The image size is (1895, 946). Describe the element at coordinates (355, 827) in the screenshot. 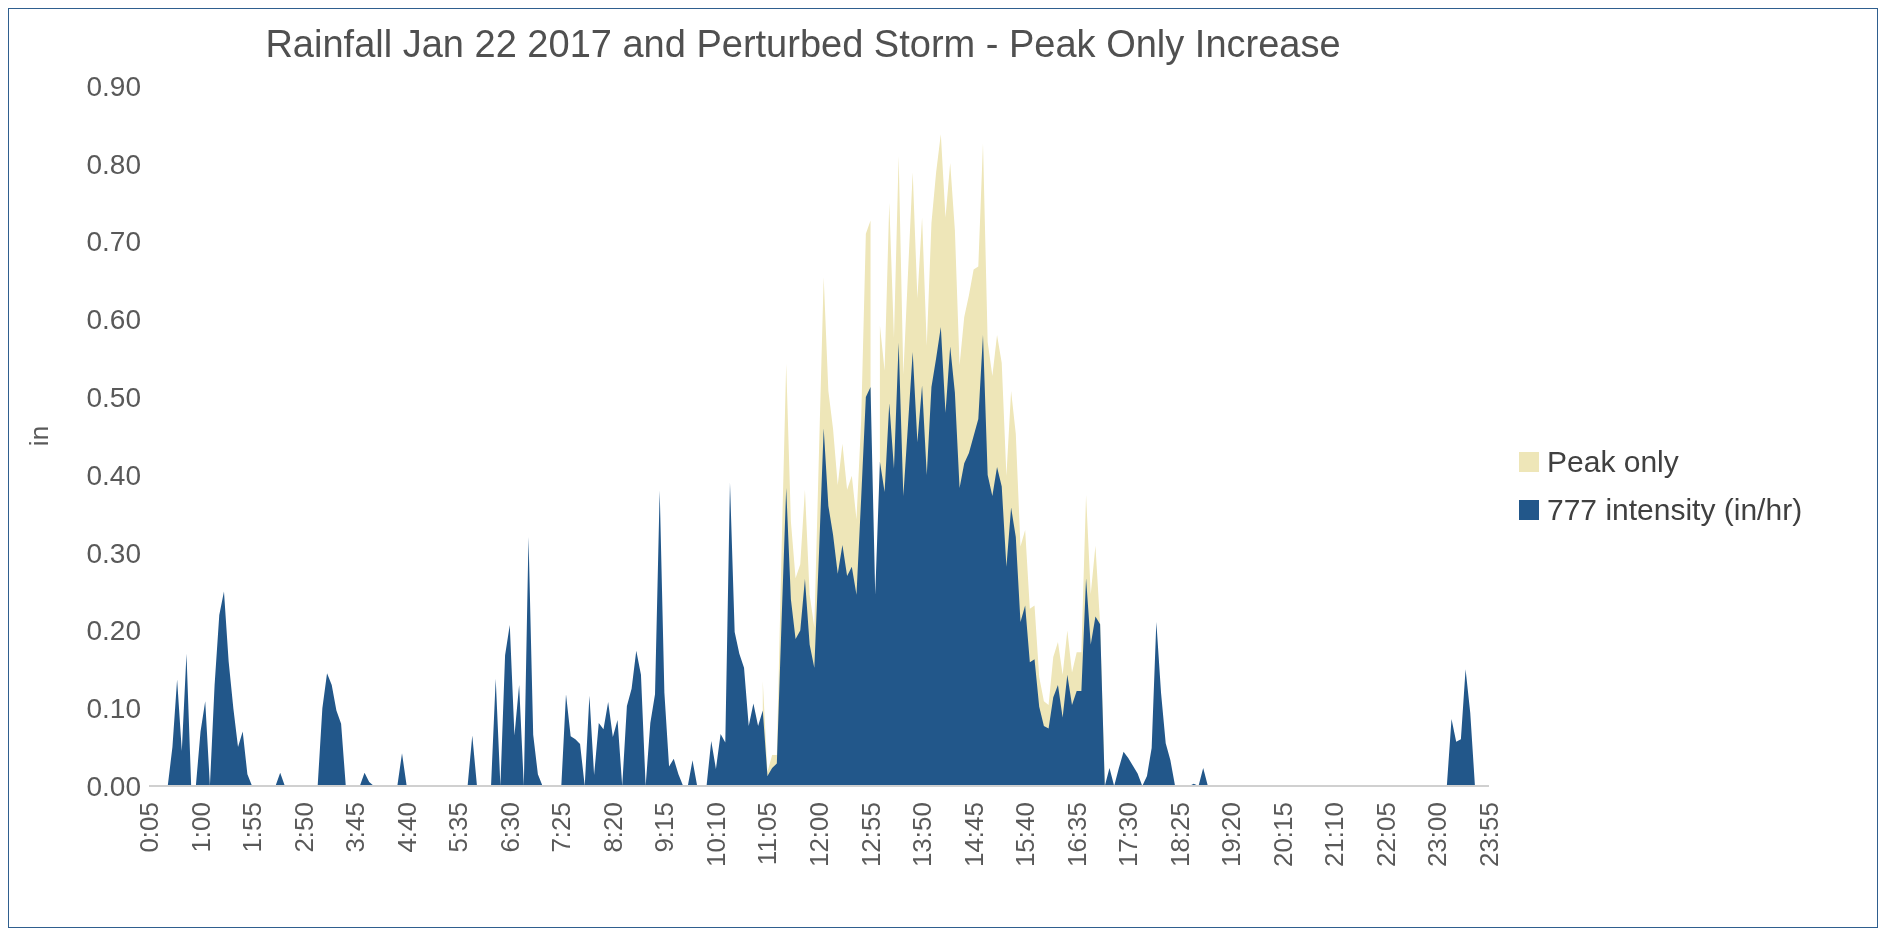

I see `x-tick-label: 3:45` at that location.